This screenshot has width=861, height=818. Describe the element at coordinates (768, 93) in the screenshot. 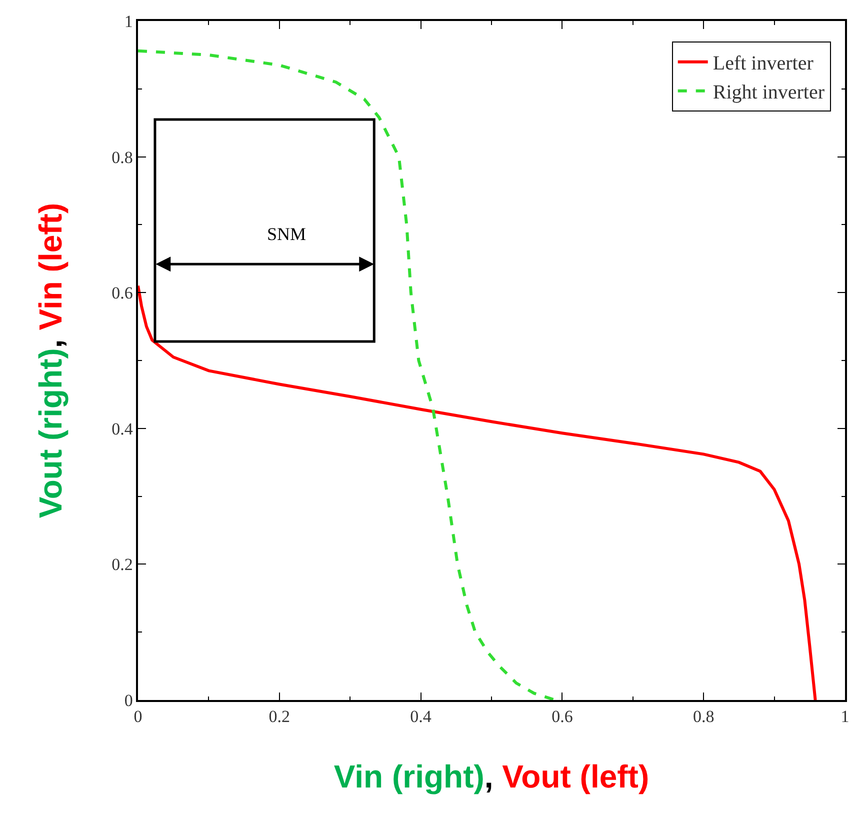

I see `legend-label: Right inverter` at that location.